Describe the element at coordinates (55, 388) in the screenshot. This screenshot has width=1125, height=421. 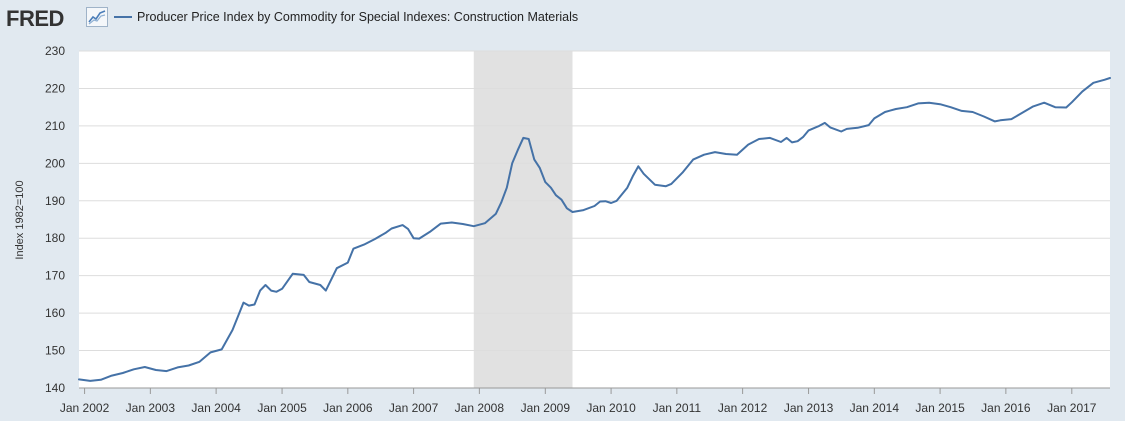
I see `y-tick-label: 140` at that location.